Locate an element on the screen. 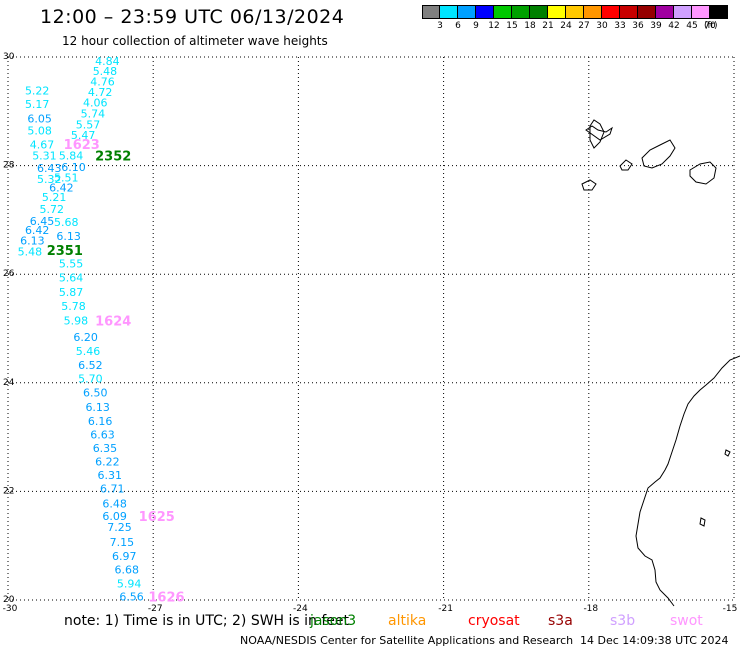  wave-height-label: 6.68 is located at coordinates (126, 570).